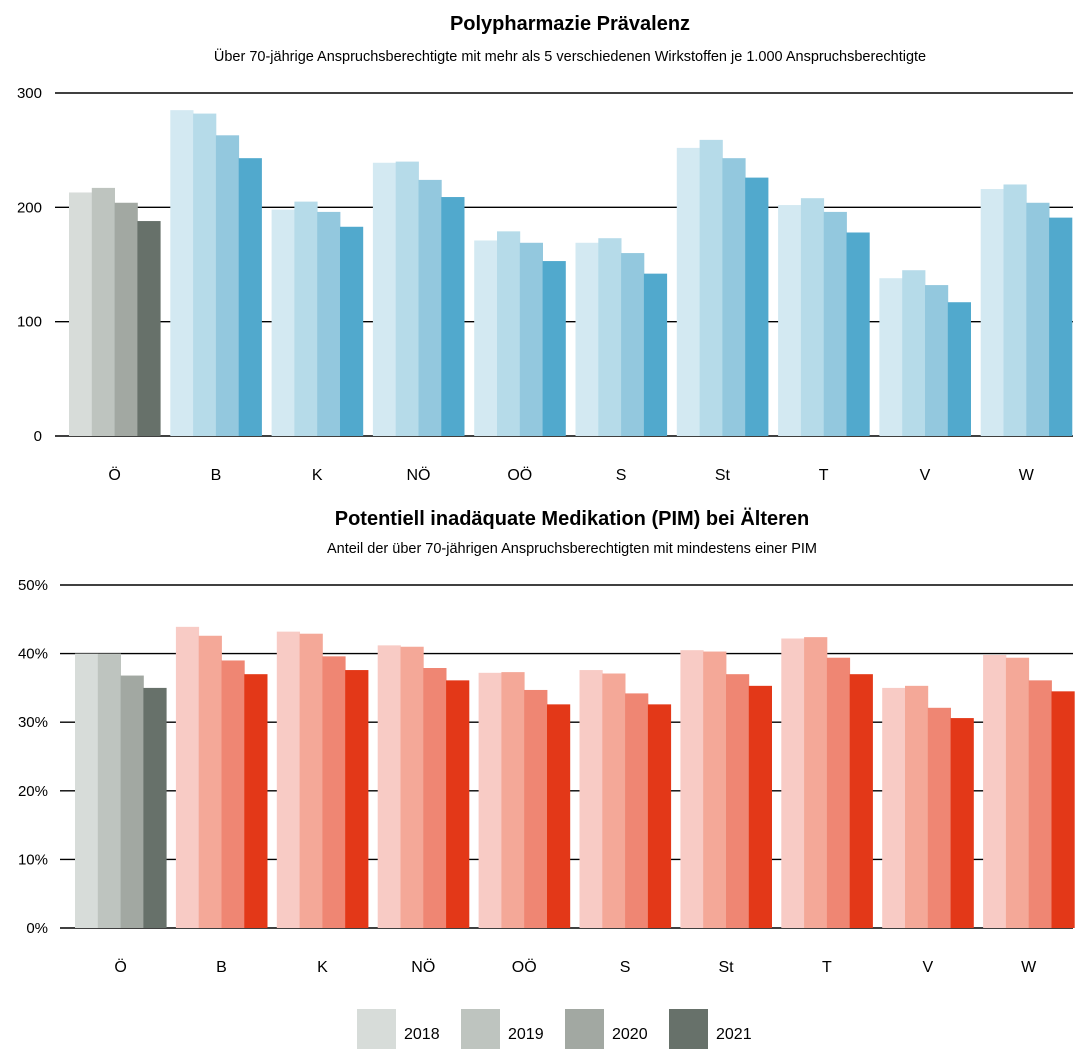 The height and width of the screenshot is (1055, 1076). Describe the element at coordinates (29, 207) in the screenshot. I see `y-tick-label: 200` at that location.